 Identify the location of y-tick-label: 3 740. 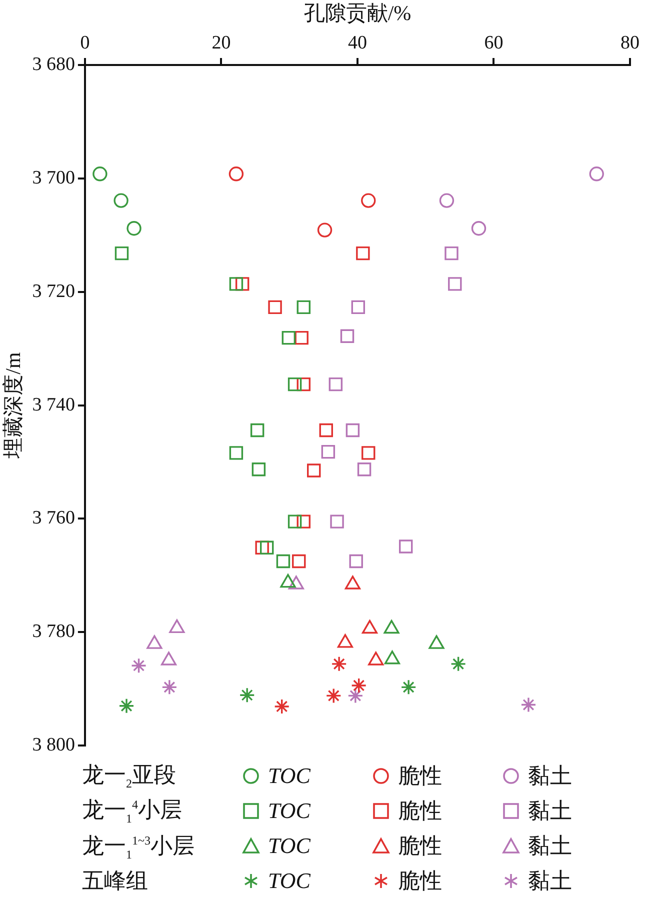
(53, 405).